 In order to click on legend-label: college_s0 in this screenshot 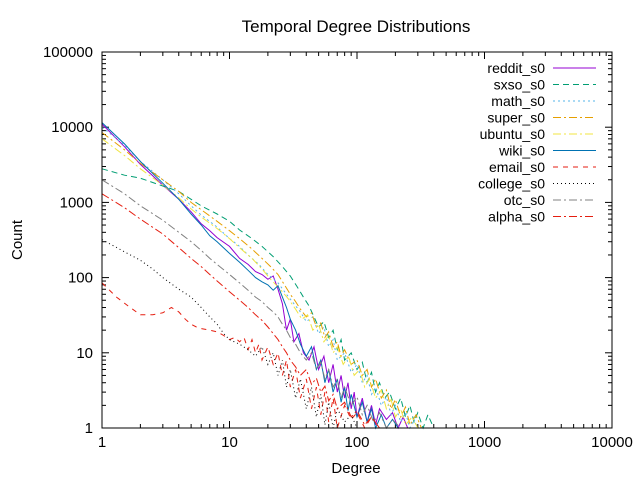, I will do `click(511, 184)`.